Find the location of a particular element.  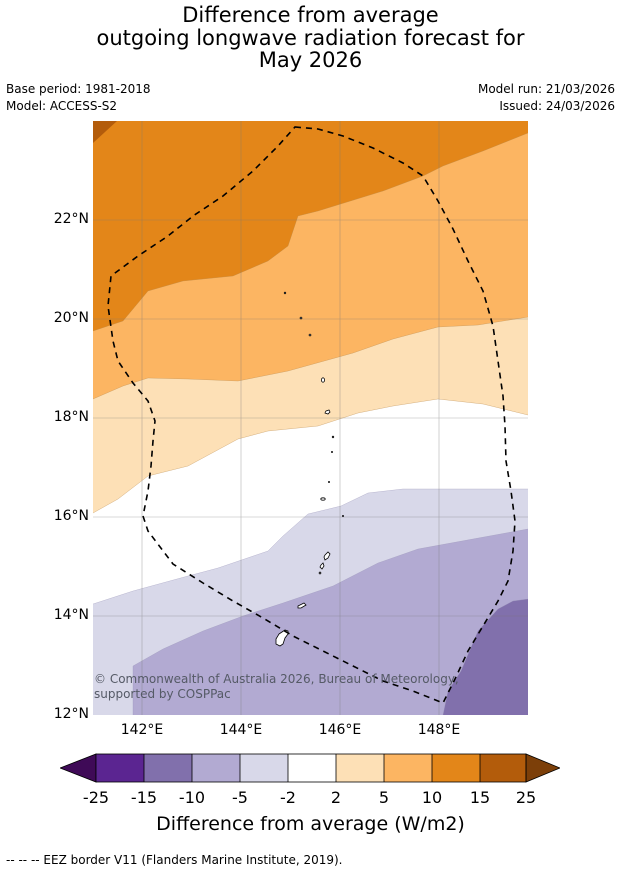

lat-label-18n: 18°N is located at coordinates (71, 417).